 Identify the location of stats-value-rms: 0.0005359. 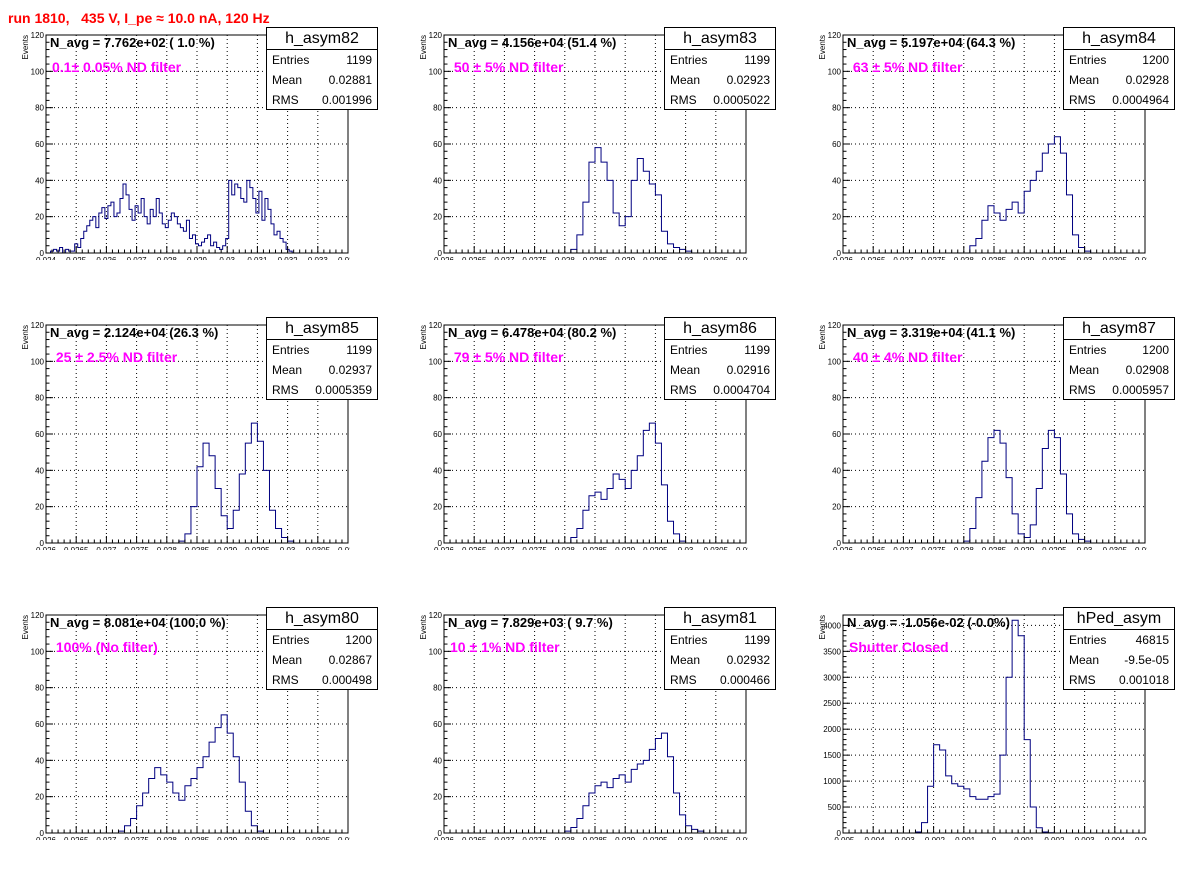
(343, 390).